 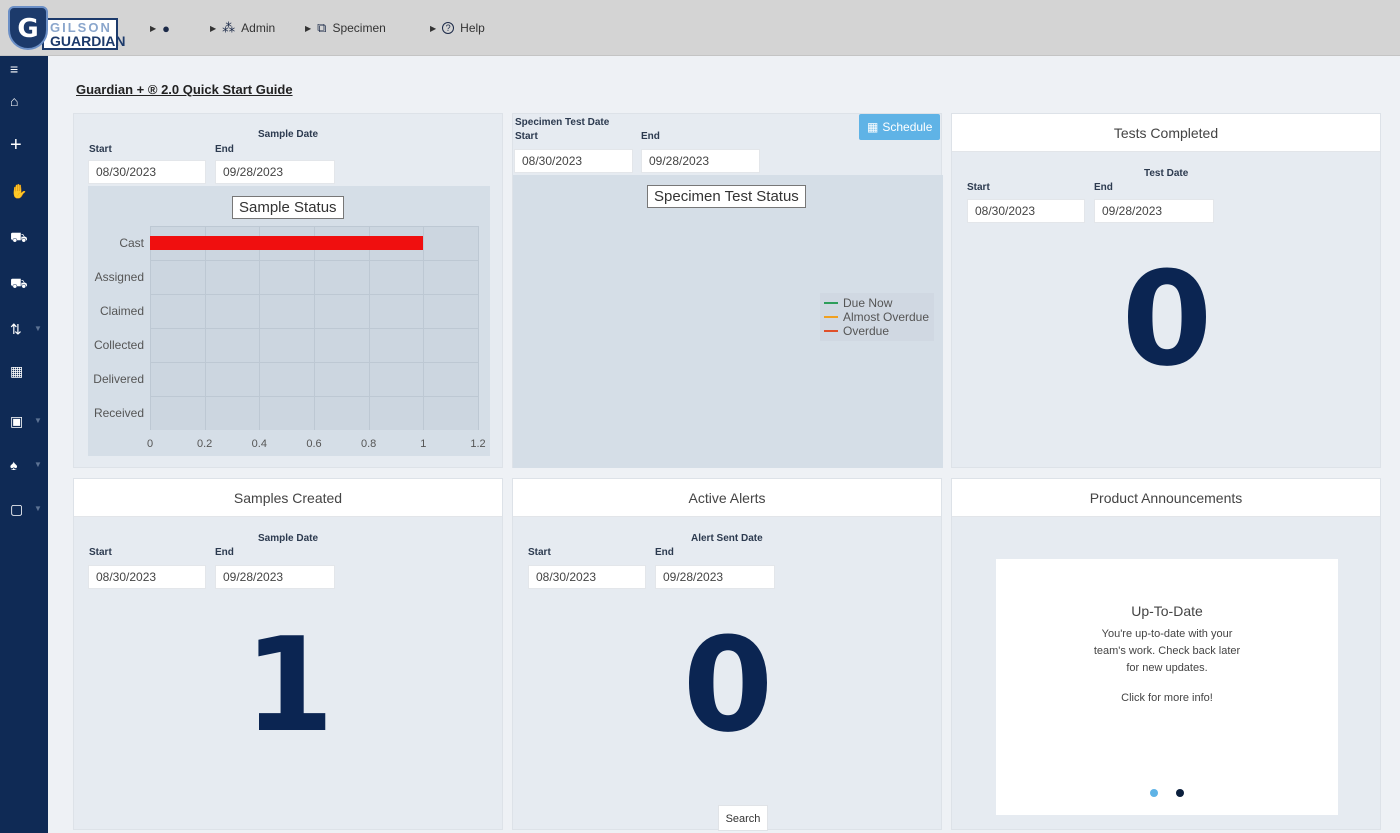 What do you see at coordinates (1167, 319) in the screenshot?
I see `tests-completed-count: 0` at bounding box center [1167, 319].